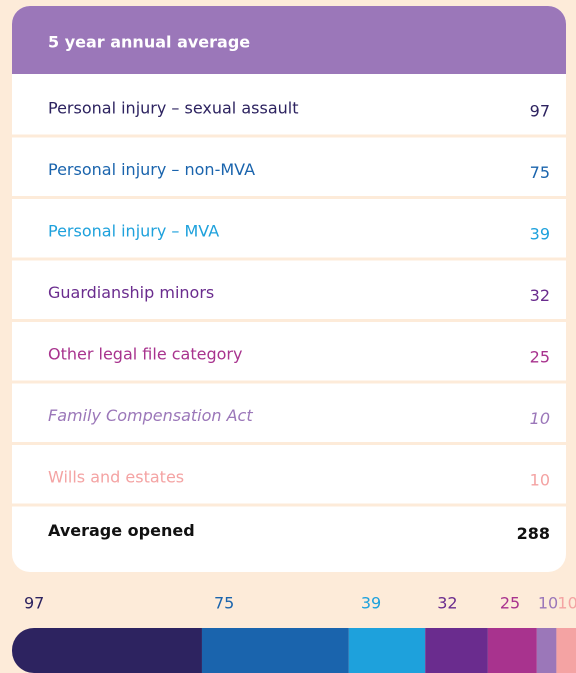 This screenshot has height=673, width=576. What do you see at coordinates (540, 172) in the screenshot?
I see `row-value: 75` at bounding box center [540, 172].